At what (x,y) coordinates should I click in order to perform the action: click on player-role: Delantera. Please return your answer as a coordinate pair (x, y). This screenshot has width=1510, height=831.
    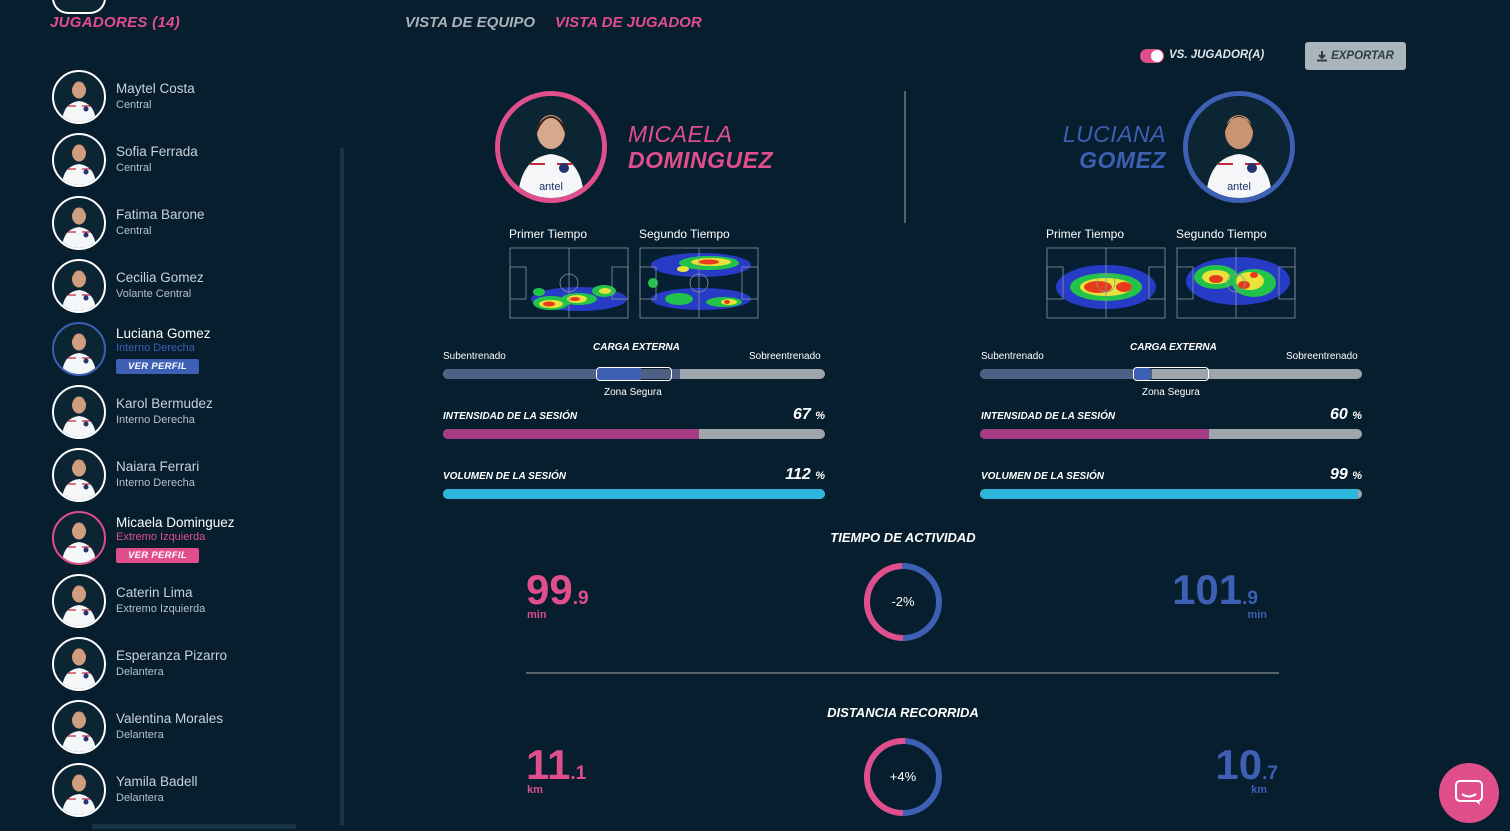
    Looking at the image, I should click on (140, 735).